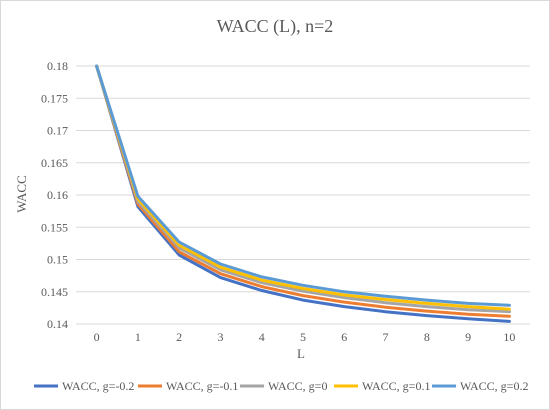 This screenshot has width=550, height=410. I want to click on y-tick-label: 0.155, so click(54, 227).